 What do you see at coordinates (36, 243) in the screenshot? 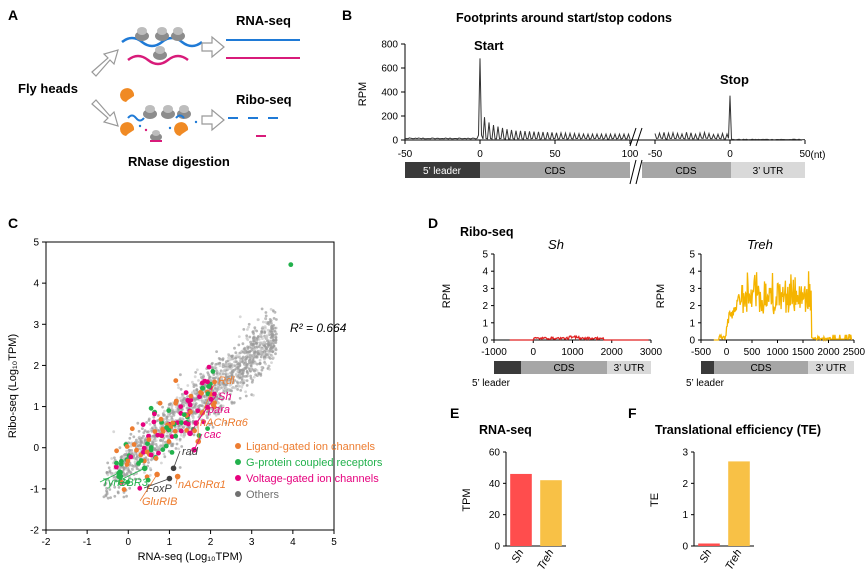
I see `panel-c-ytick-label: 5` at bounding box center [36, 243].